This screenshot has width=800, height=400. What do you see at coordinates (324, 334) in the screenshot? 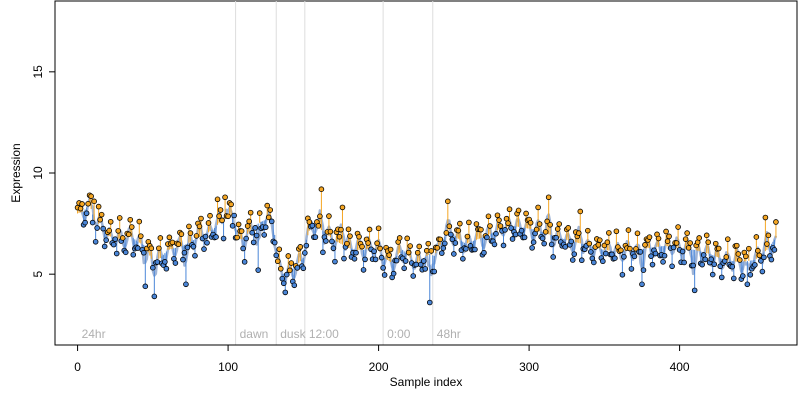
I see `region-label: 12:00` at bounding box center [324, 334].